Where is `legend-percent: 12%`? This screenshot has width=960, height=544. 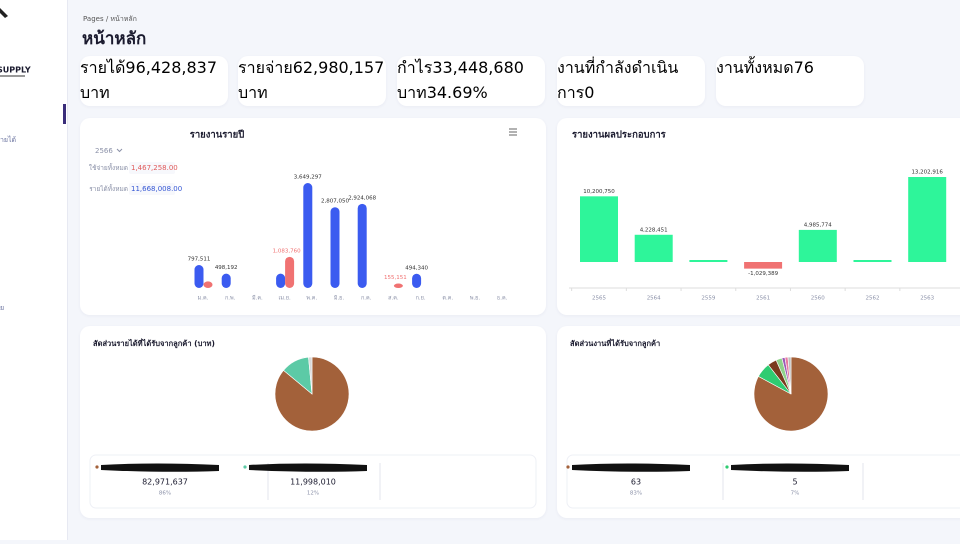
legend-percent: 12% is located at coordinates (313, 494).